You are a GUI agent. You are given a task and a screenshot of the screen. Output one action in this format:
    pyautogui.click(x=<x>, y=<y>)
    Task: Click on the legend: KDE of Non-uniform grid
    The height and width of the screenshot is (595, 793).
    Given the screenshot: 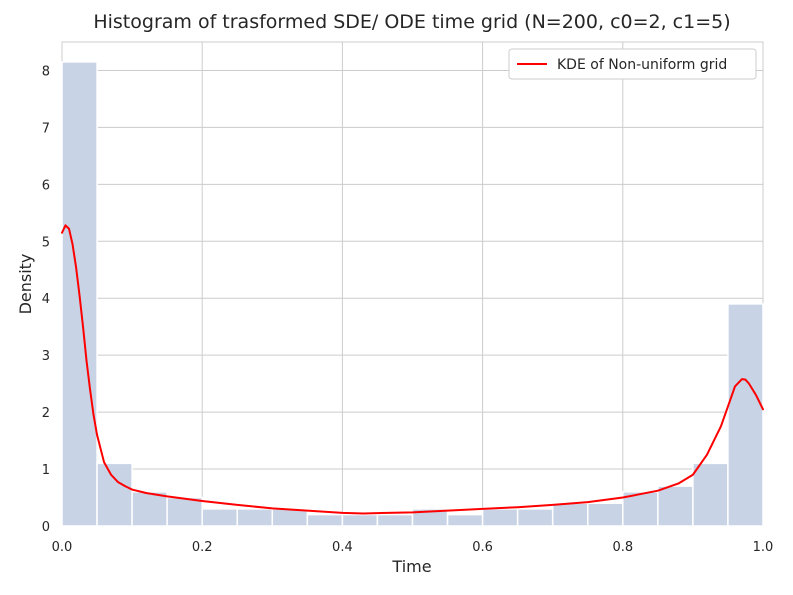 What is the action you would take?
    pyautogui.click(x=632, y=64)
    